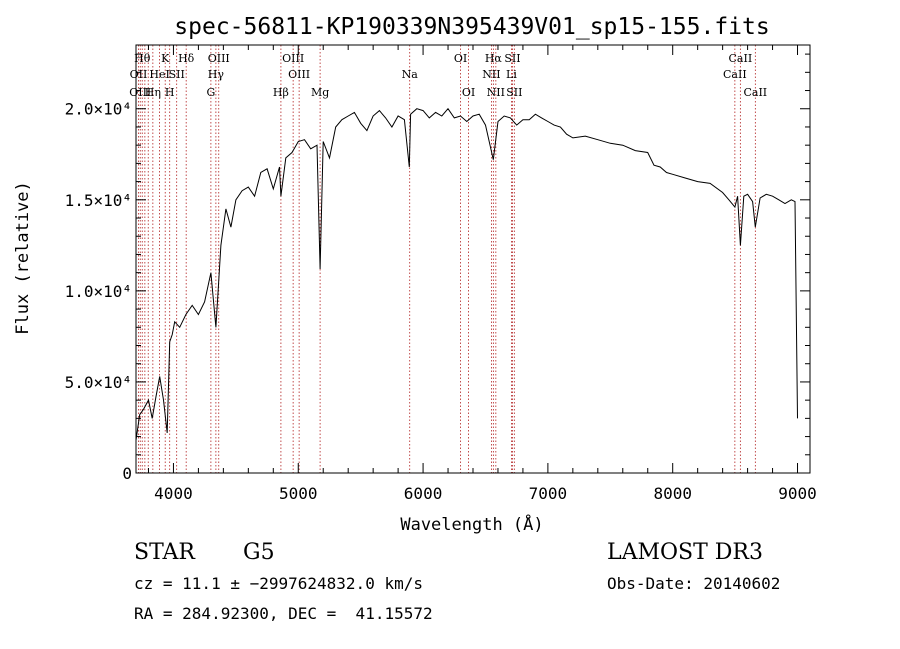 The image size is (900, 649). I want to click on spectral-line-label: H, so click(170, 92).